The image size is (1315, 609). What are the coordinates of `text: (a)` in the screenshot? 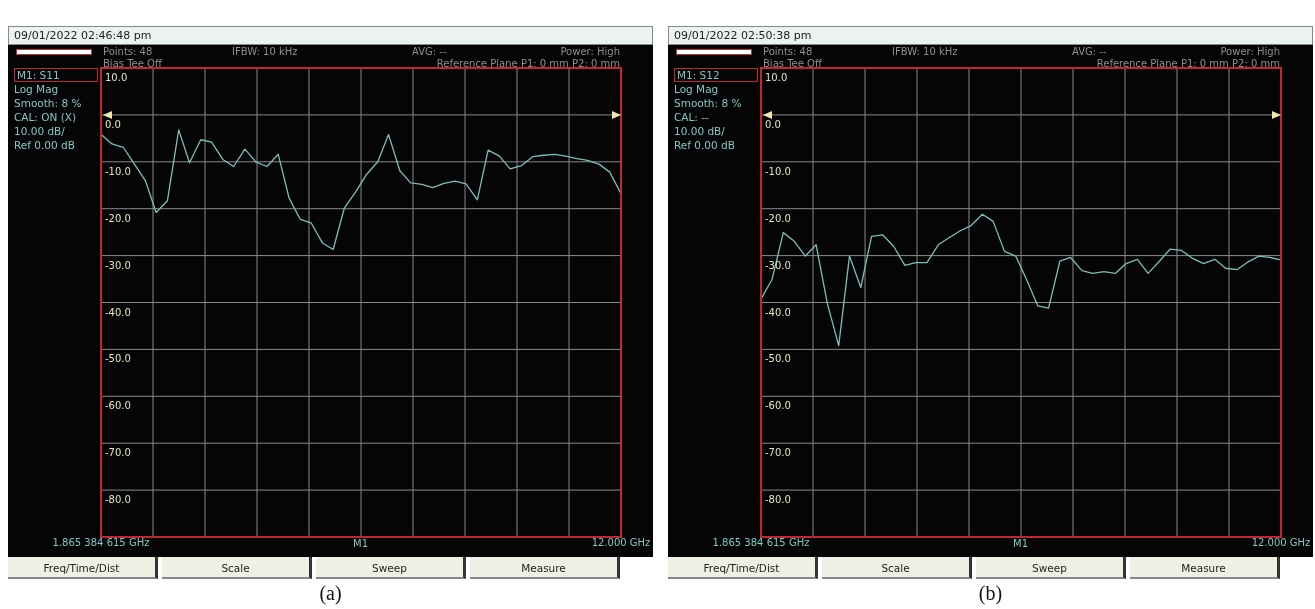 It's located at (330, 593).